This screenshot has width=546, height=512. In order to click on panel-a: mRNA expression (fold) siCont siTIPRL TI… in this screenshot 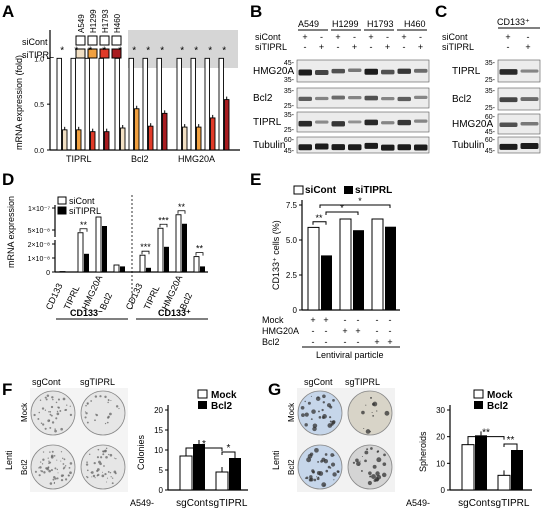, I will do `click(127, 86)`.